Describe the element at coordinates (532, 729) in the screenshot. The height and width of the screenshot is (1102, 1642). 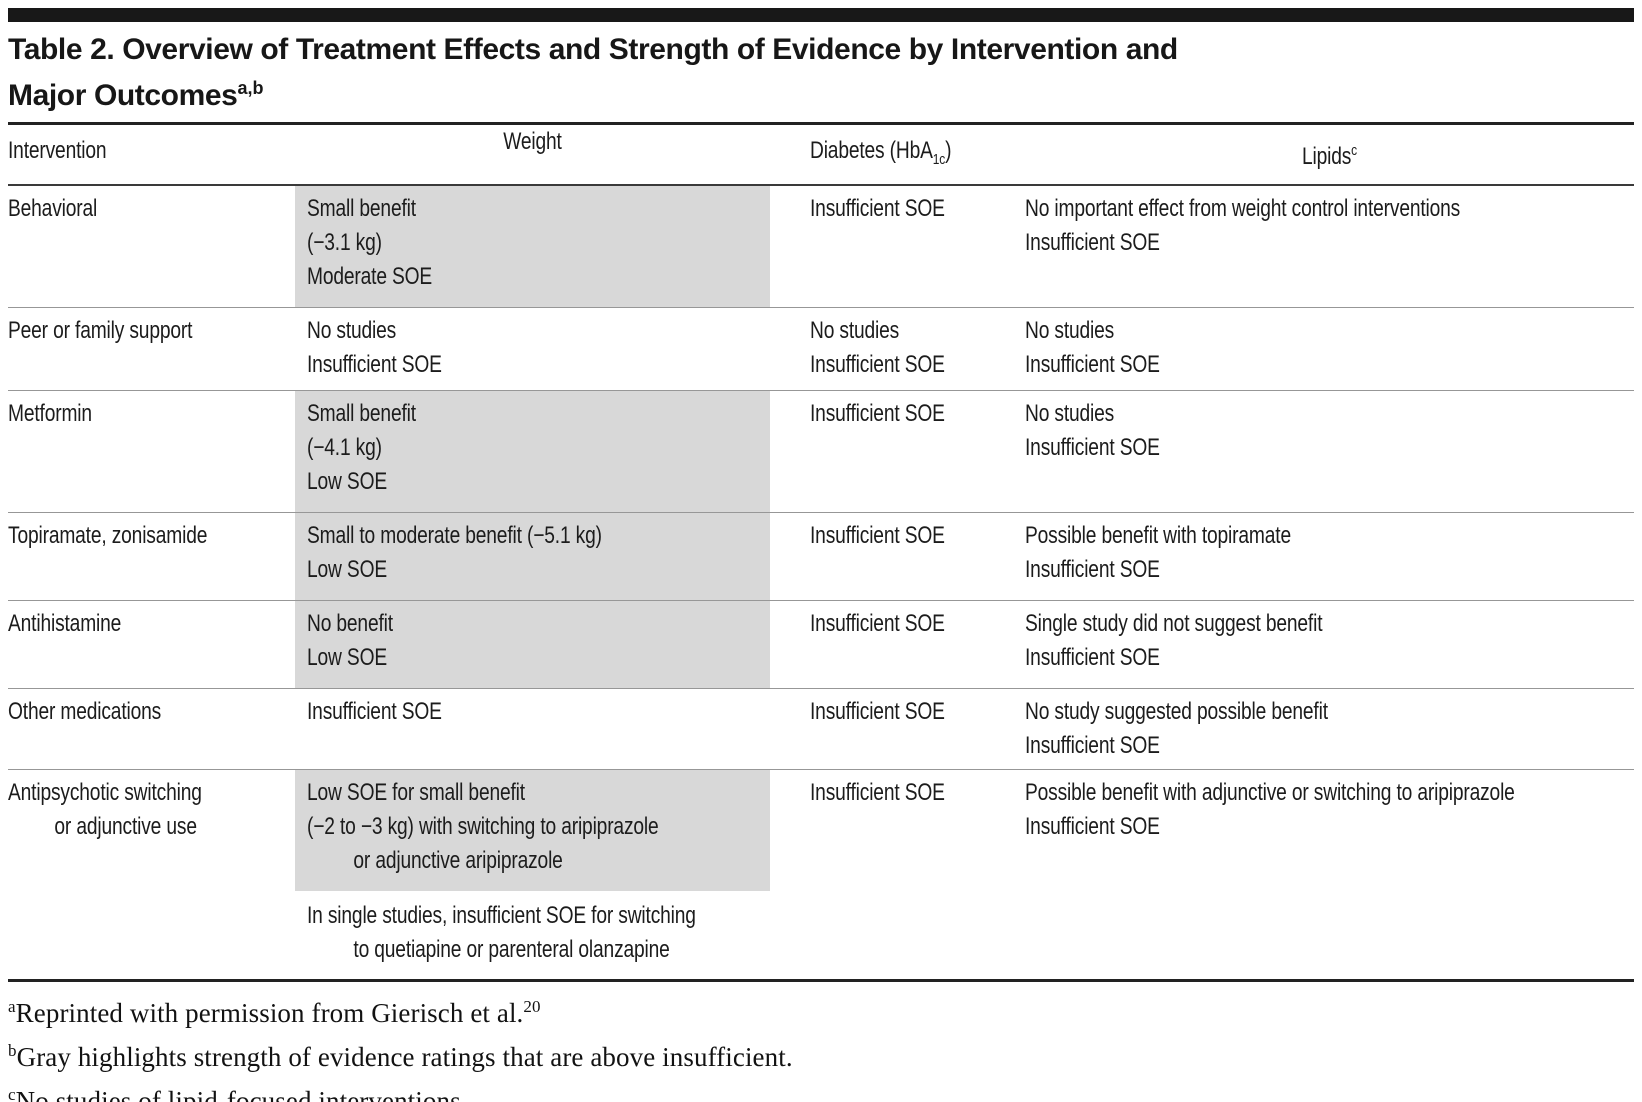
I see `cell-weight: Insufficient SOE` at that location.